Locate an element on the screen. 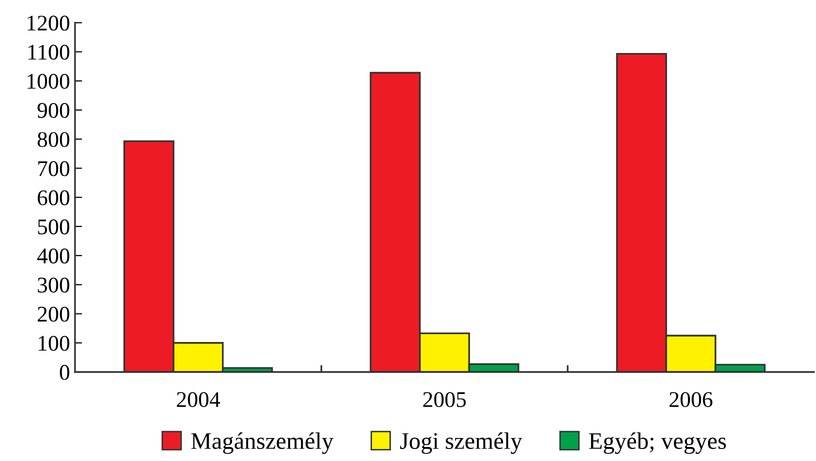  x-tick-label: 2005 is located at coordinates (444, 400).